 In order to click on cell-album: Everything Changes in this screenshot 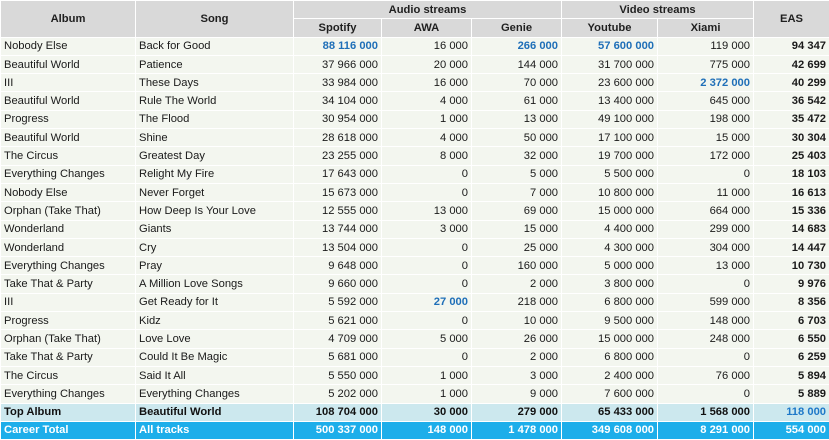, I will do `click(68, 266)`.